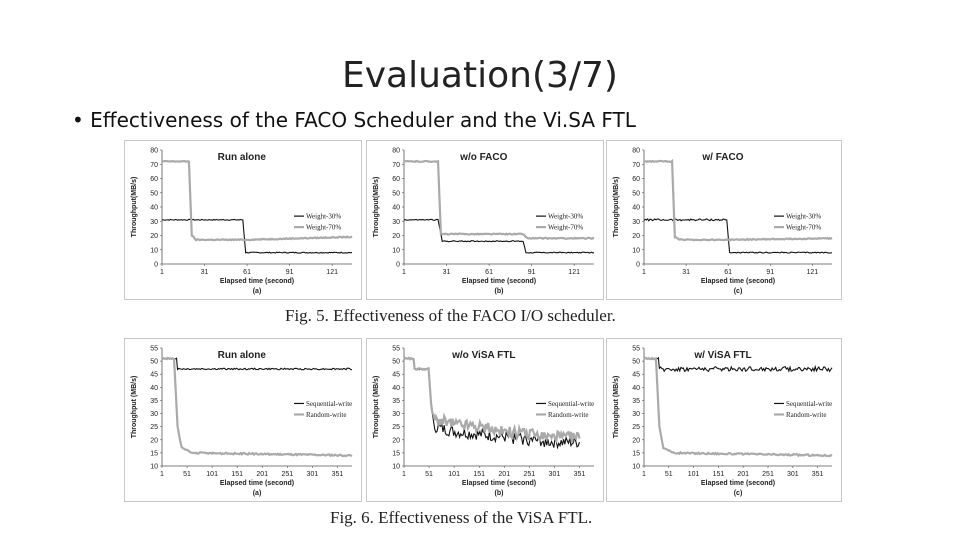 This screenshot has height=540, width=960. What do you see at coordinates (483, 157) in the screenshot?
I see `chart-title: w/o FACO` at bounding box center [483, 157].